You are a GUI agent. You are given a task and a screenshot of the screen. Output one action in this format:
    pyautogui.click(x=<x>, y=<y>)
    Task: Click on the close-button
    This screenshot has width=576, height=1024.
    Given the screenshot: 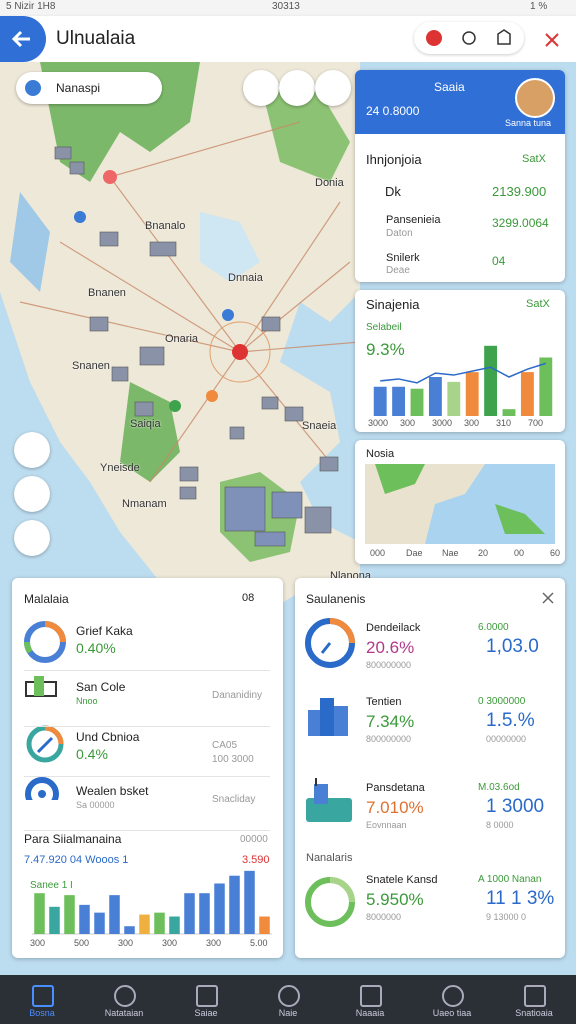 What is the action you would take?
    pyautogui.click(x=552, y=40)
    